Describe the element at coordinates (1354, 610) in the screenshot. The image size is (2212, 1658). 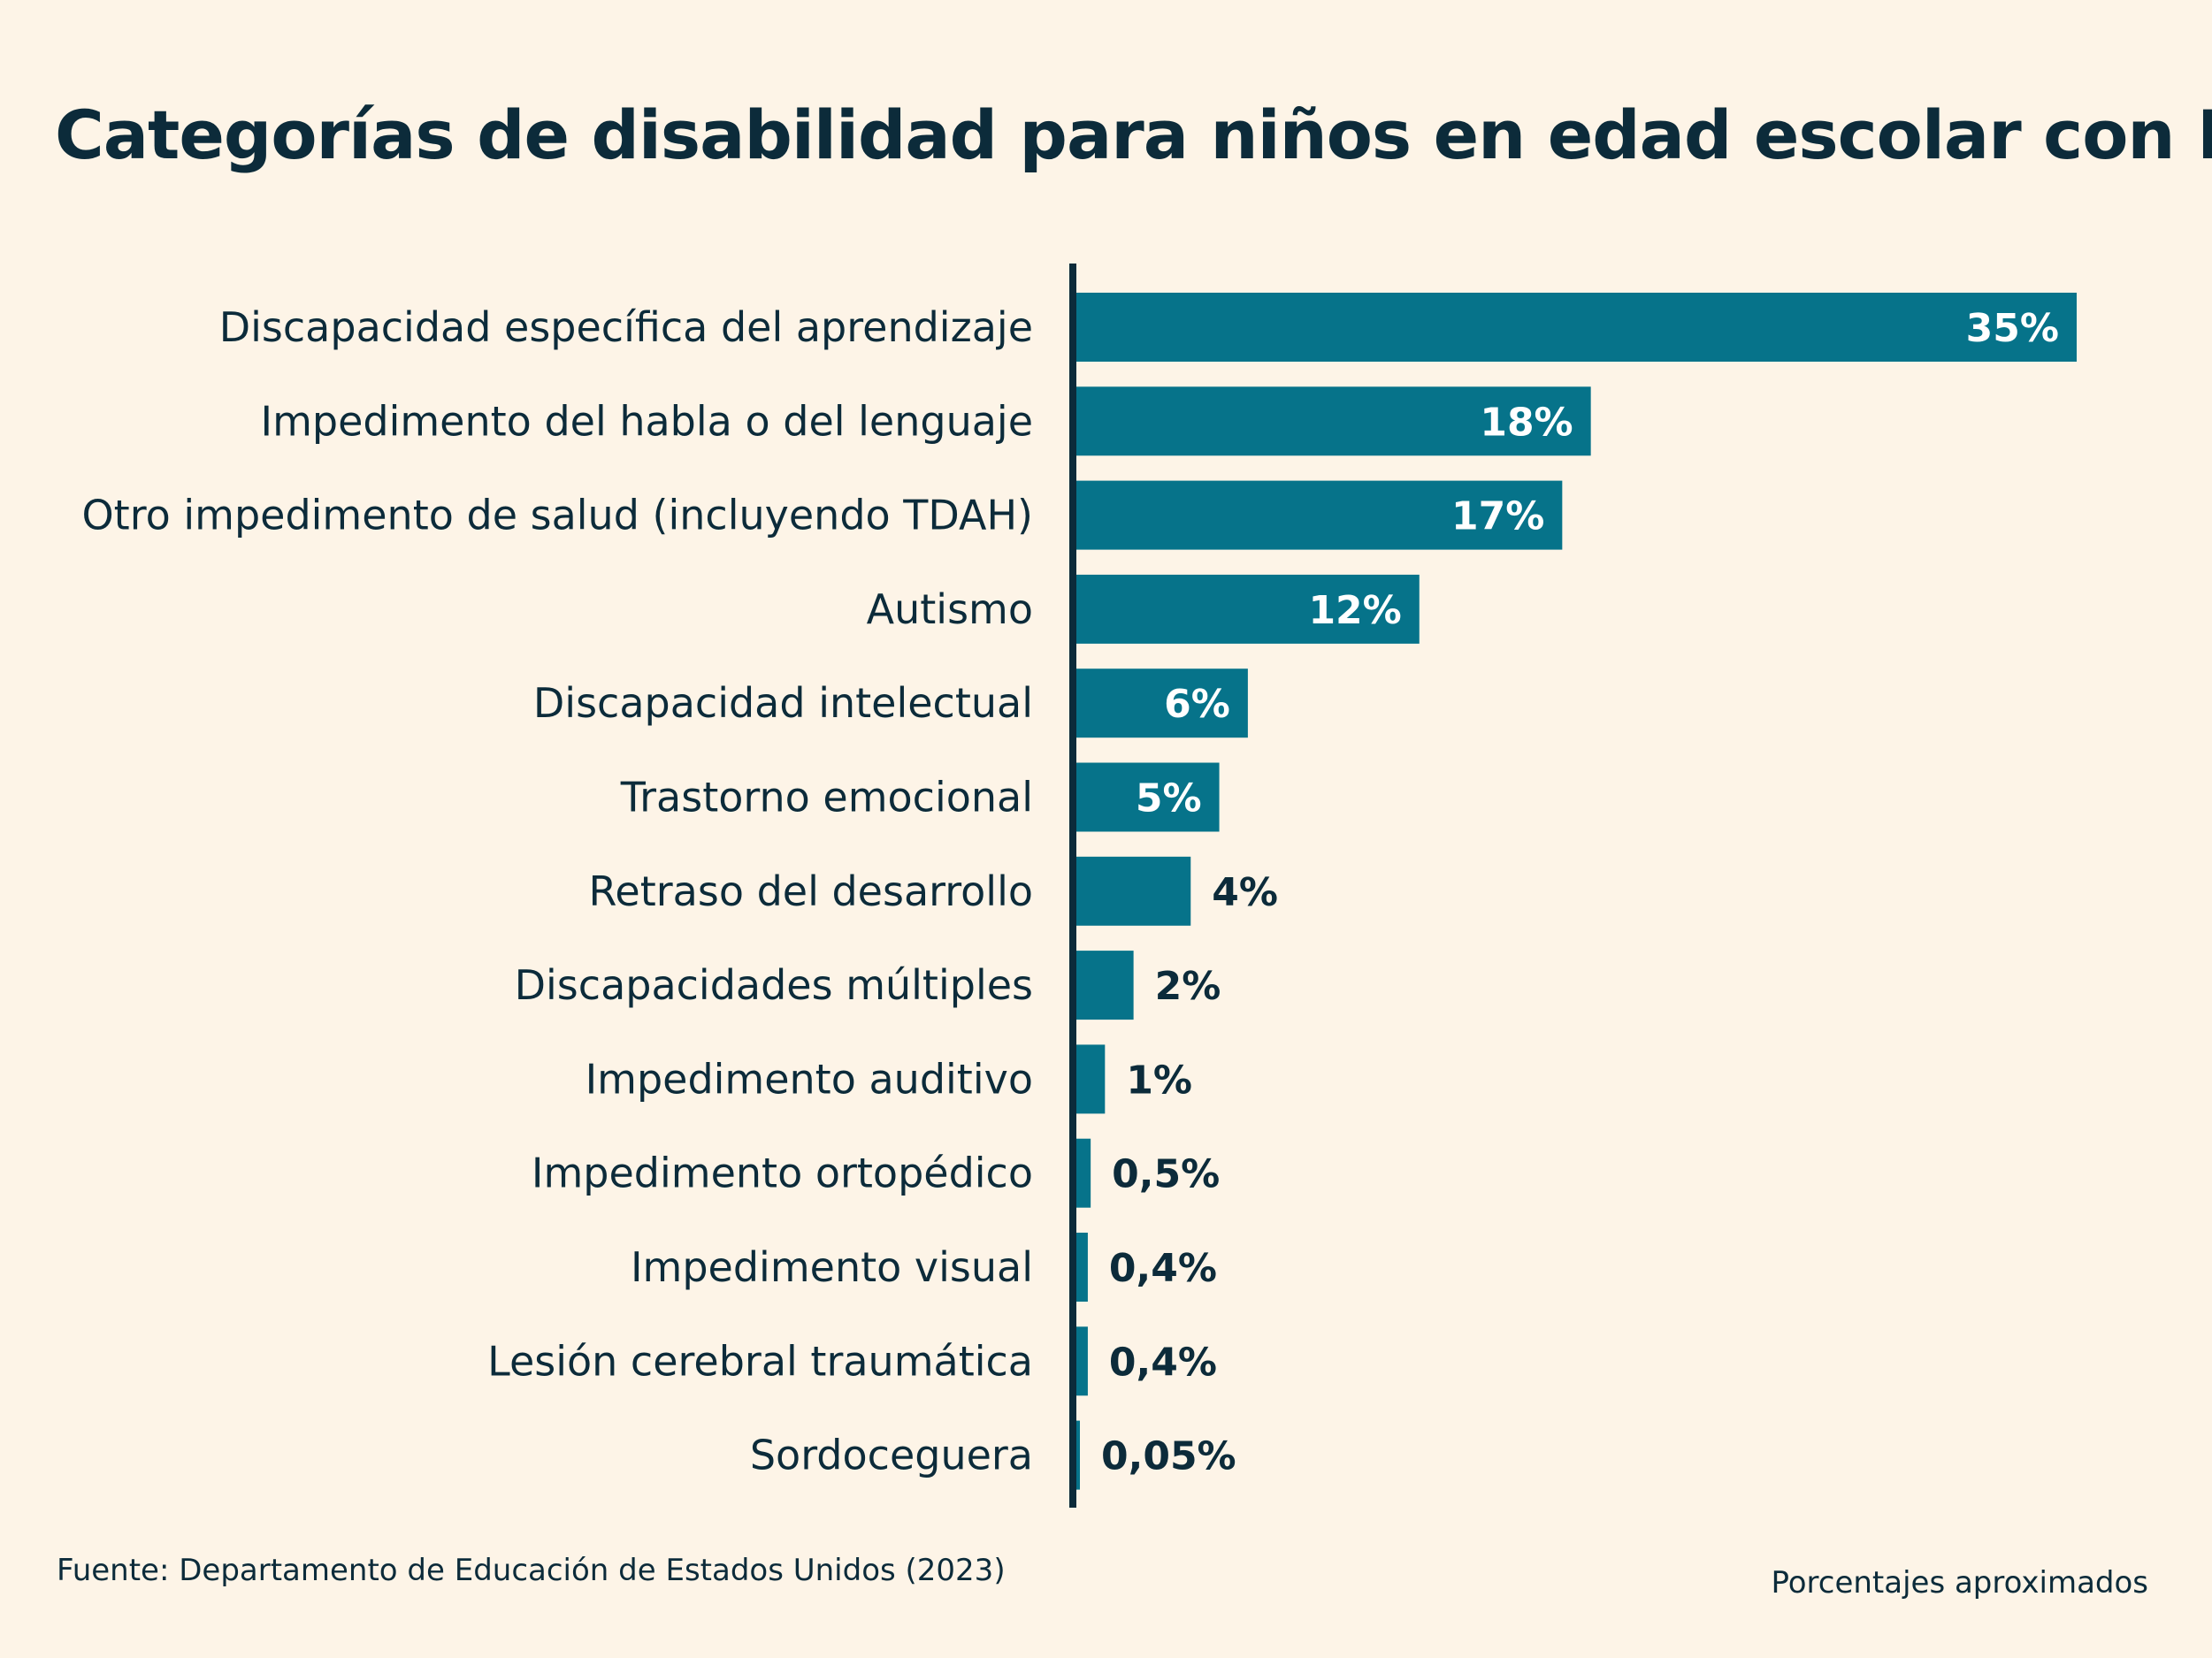
I see `value-label-3: 12%` at that location.